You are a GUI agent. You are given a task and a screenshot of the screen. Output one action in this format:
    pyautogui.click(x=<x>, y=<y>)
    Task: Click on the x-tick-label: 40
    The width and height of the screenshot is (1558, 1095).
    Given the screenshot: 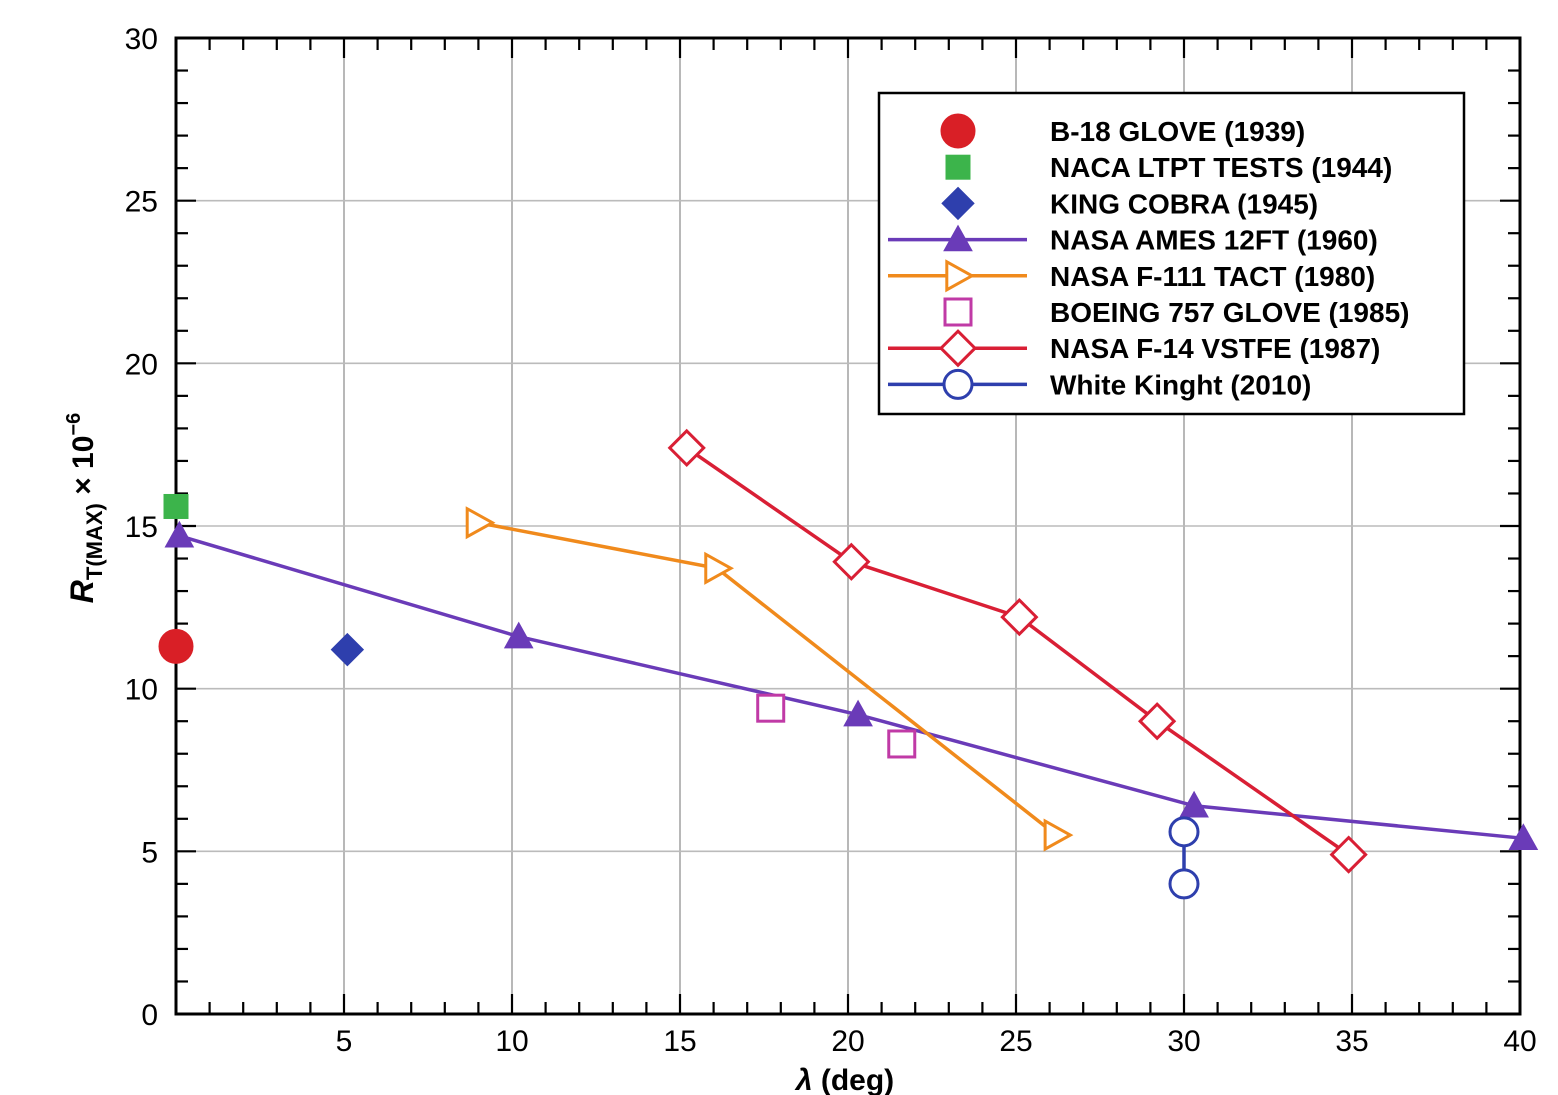 What is the action you would take?
    pyautogui.click(x=1519, y=1041)
    